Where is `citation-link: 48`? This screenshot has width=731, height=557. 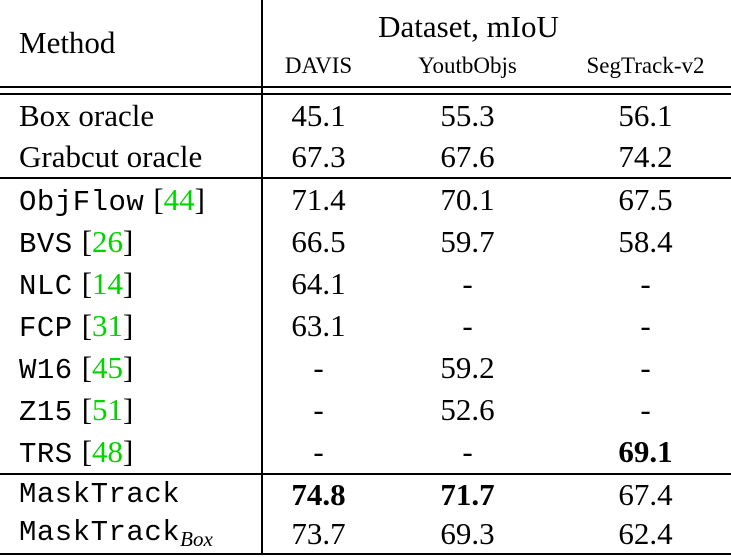 citation-link: 48 is located at coordinates (108, 451).